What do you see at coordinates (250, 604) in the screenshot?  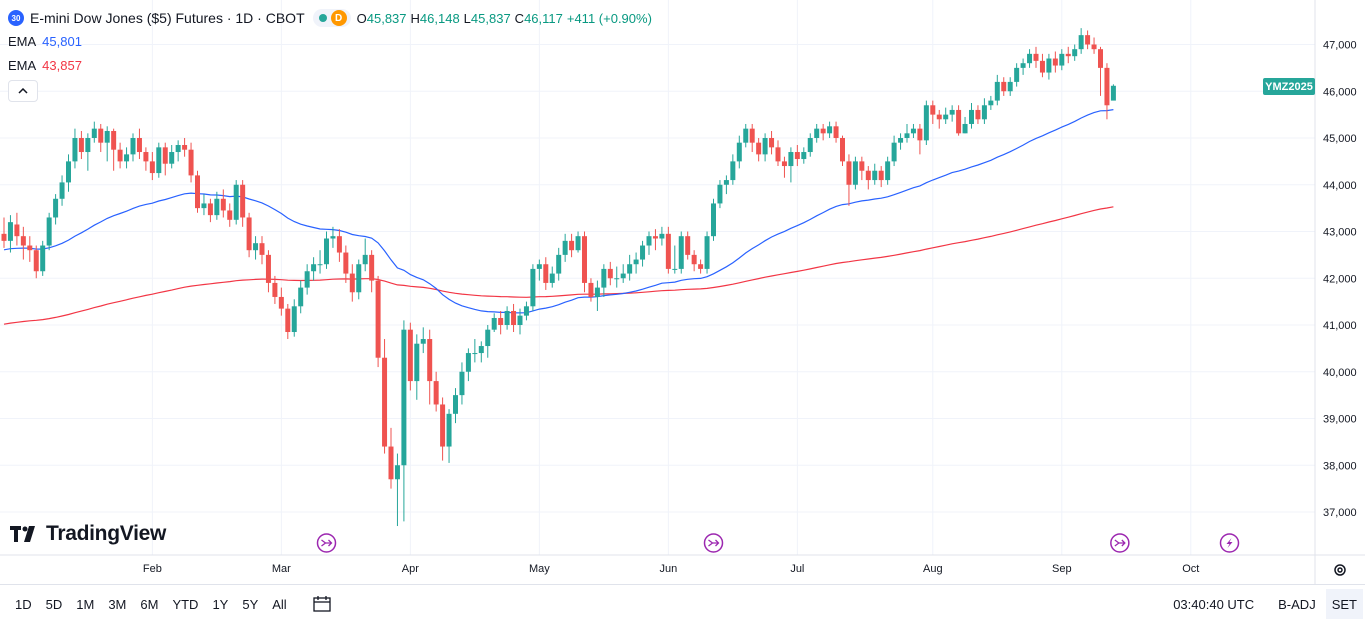 I see `range-5y: 5Y` at bounding box center [250, 604].